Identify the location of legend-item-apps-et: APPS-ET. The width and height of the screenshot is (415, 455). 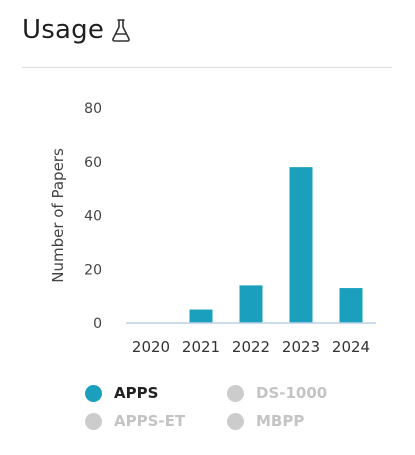
(135, 421).